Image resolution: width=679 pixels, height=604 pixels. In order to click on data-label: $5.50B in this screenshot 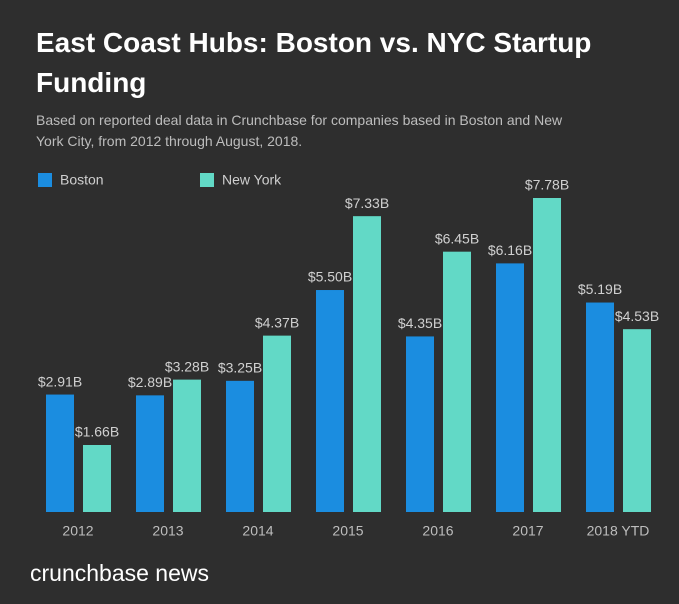, I will do `click(330, 277)`.